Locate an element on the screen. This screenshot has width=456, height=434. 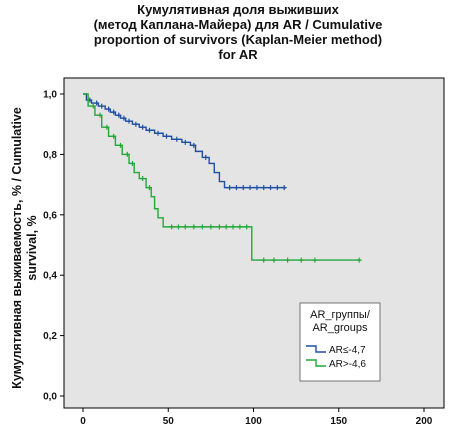
legend-title-line: AR_groups is located at coordinates (340, 328).